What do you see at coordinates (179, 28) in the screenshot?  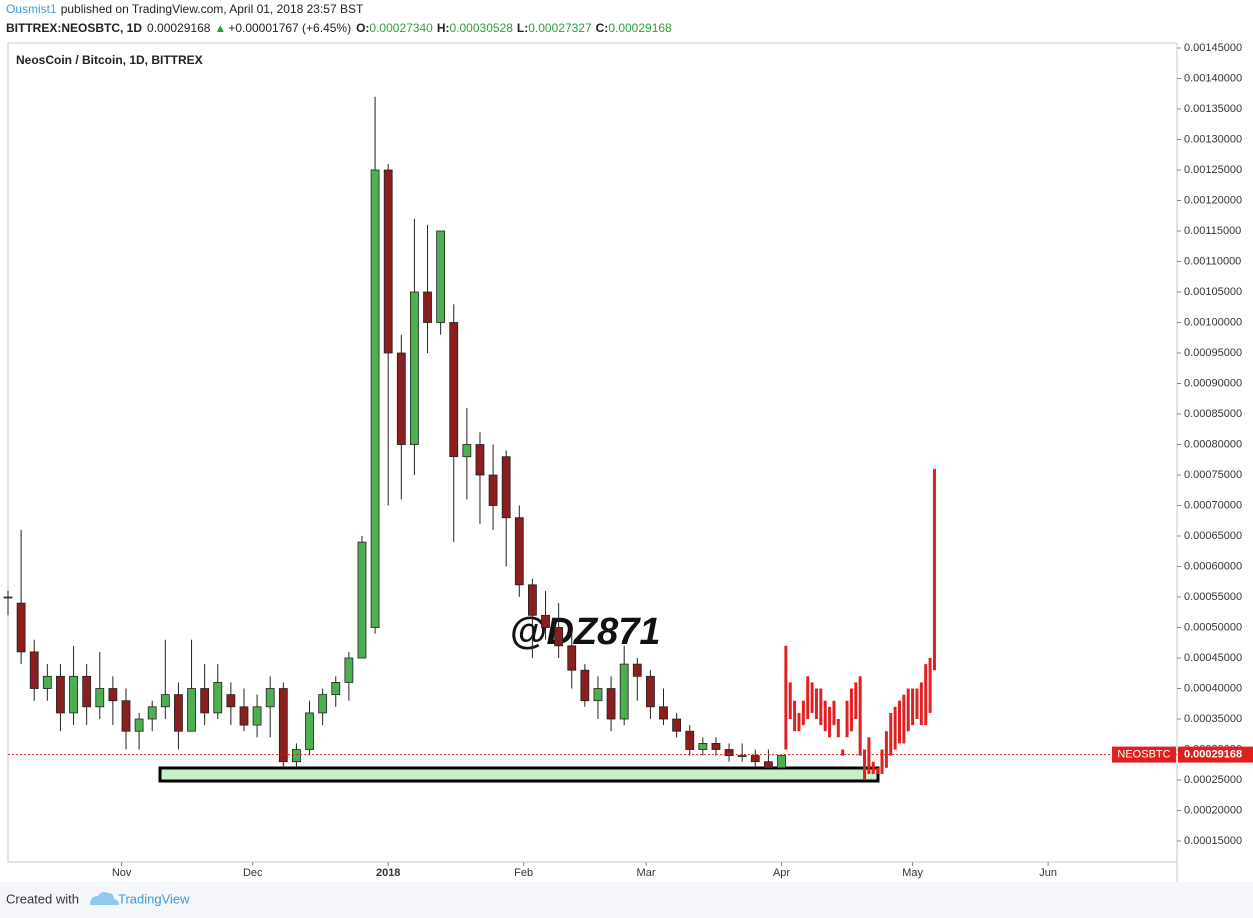 I see `price: 0.00029168` at bounding box center [179, 28].